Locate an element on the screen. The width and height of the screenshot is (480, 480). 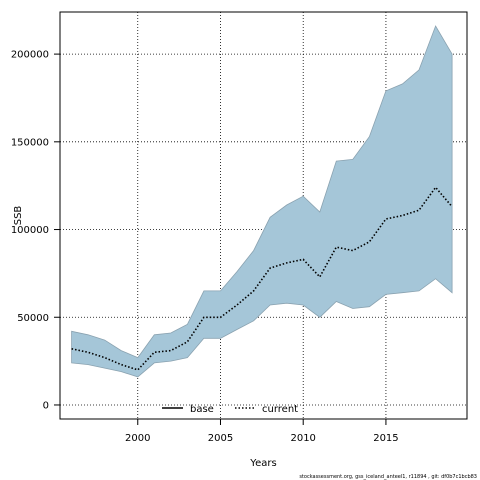
legend-label-base: base is located at coordinates (202, 409).